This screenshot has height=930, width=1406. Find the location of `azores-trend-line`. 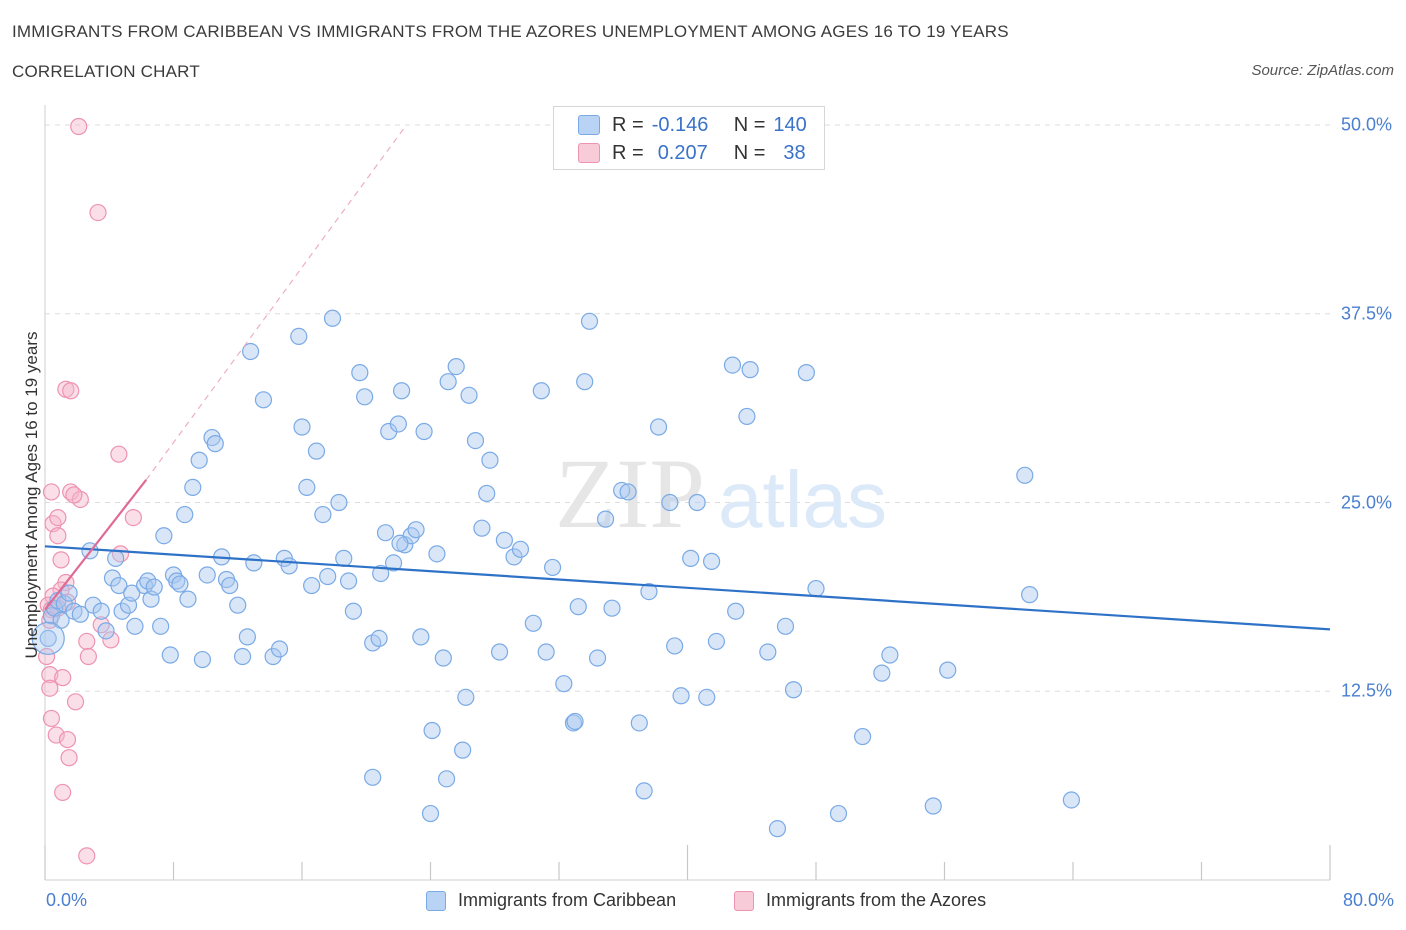

azores-trend-line is located at coordinates (96, 545).